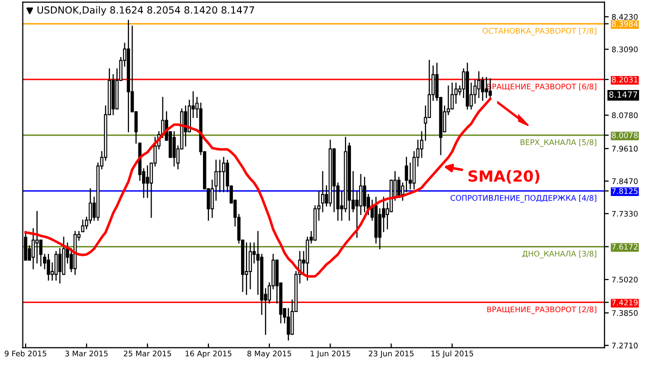 This screenshot has height=366, width=650. What do you see at coordinates (623, 94) in the screenshot?
I see `text: 8.1477` at bounding box center [623, 94].